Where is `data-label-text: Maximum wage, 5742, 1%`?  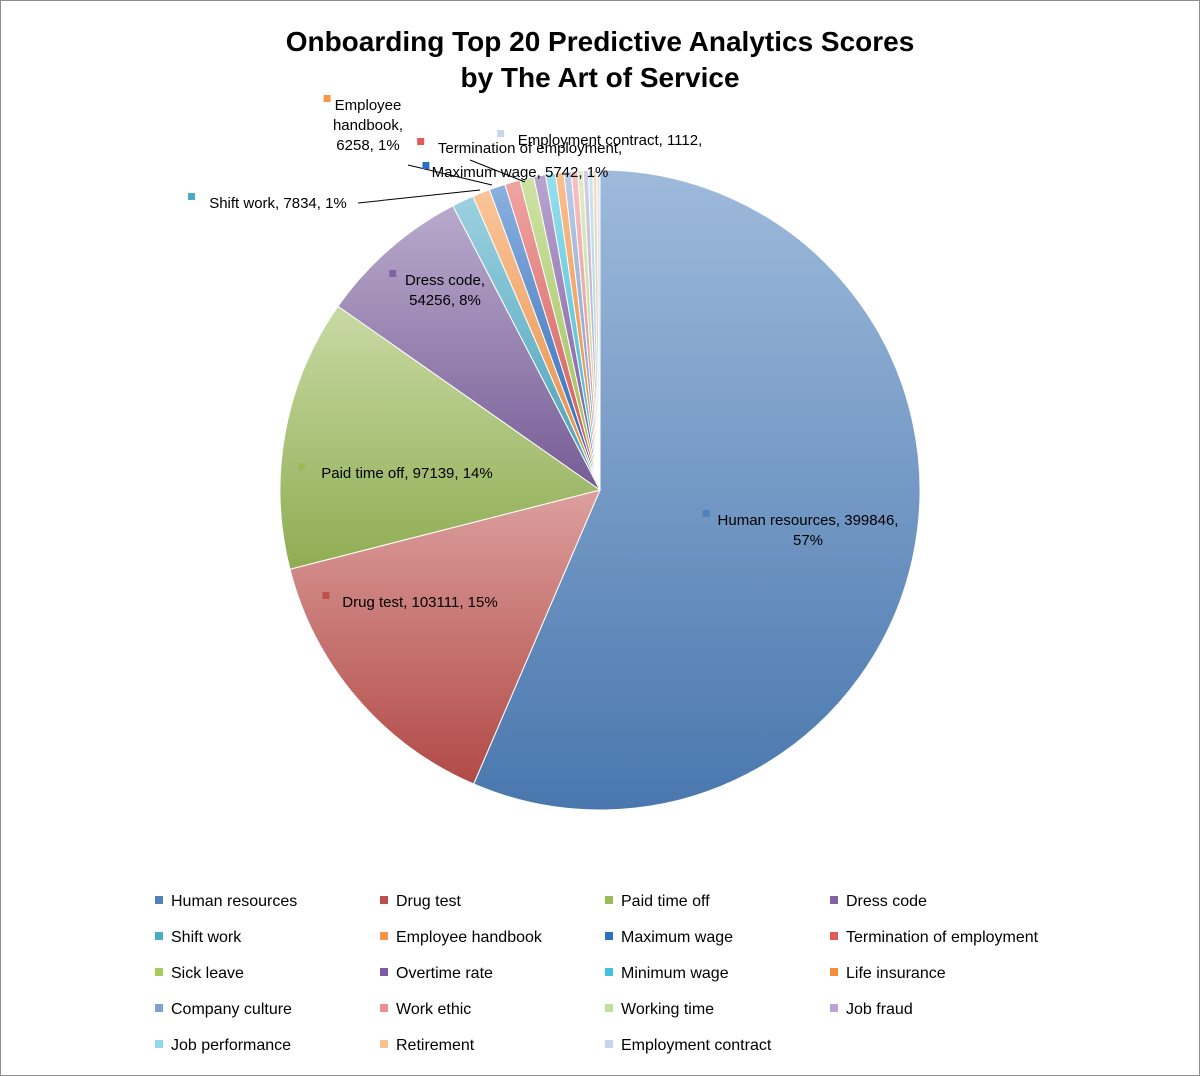
data-label-text: Maximum wage, 5742, 1% is located at coordinates (520, 172).